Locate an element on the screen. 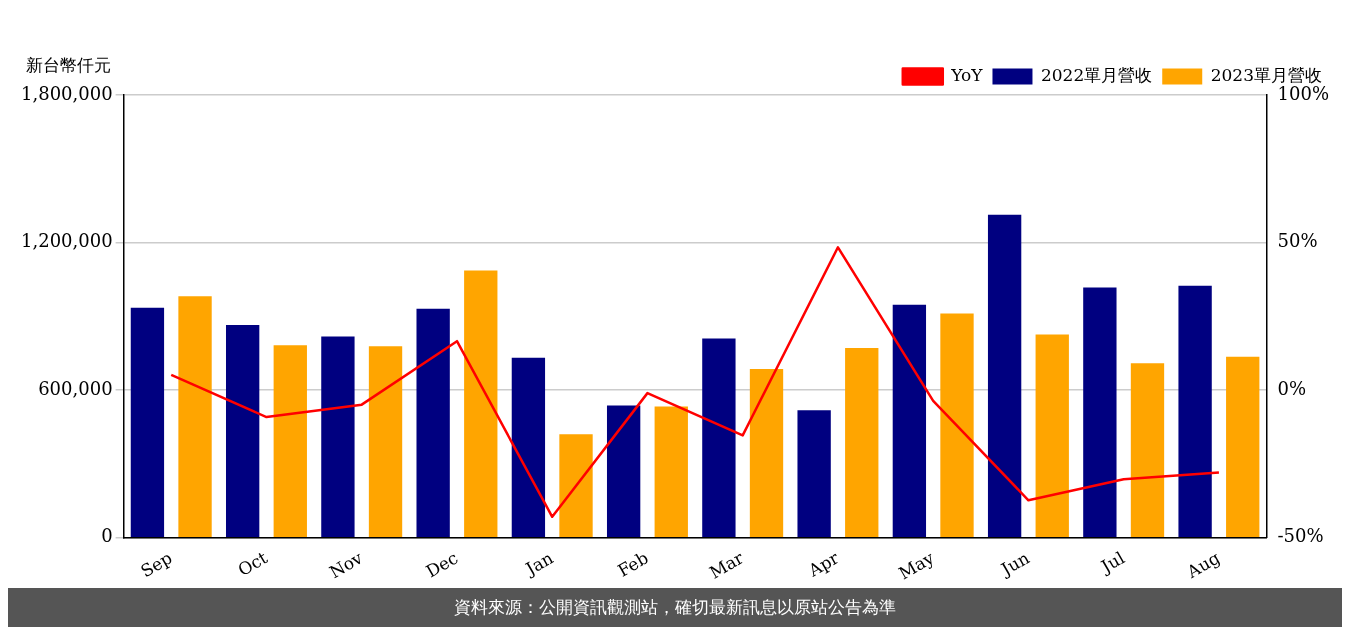  x-tick-label: Aug is located at coordinates (1203, 565).